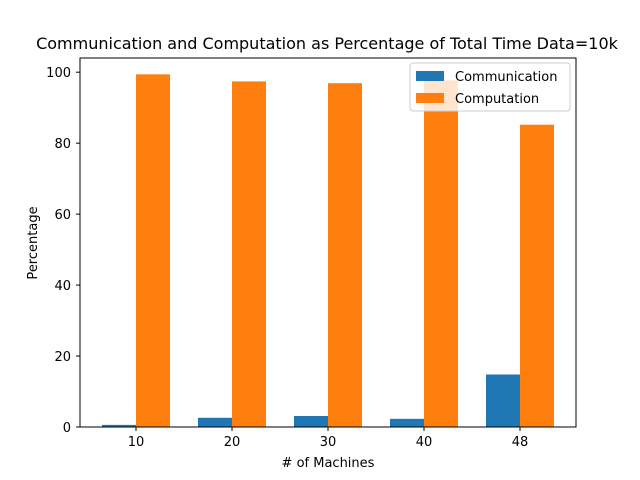  I want to click on y-axis: 0 20 40 60 80 100, so click(63, 251).